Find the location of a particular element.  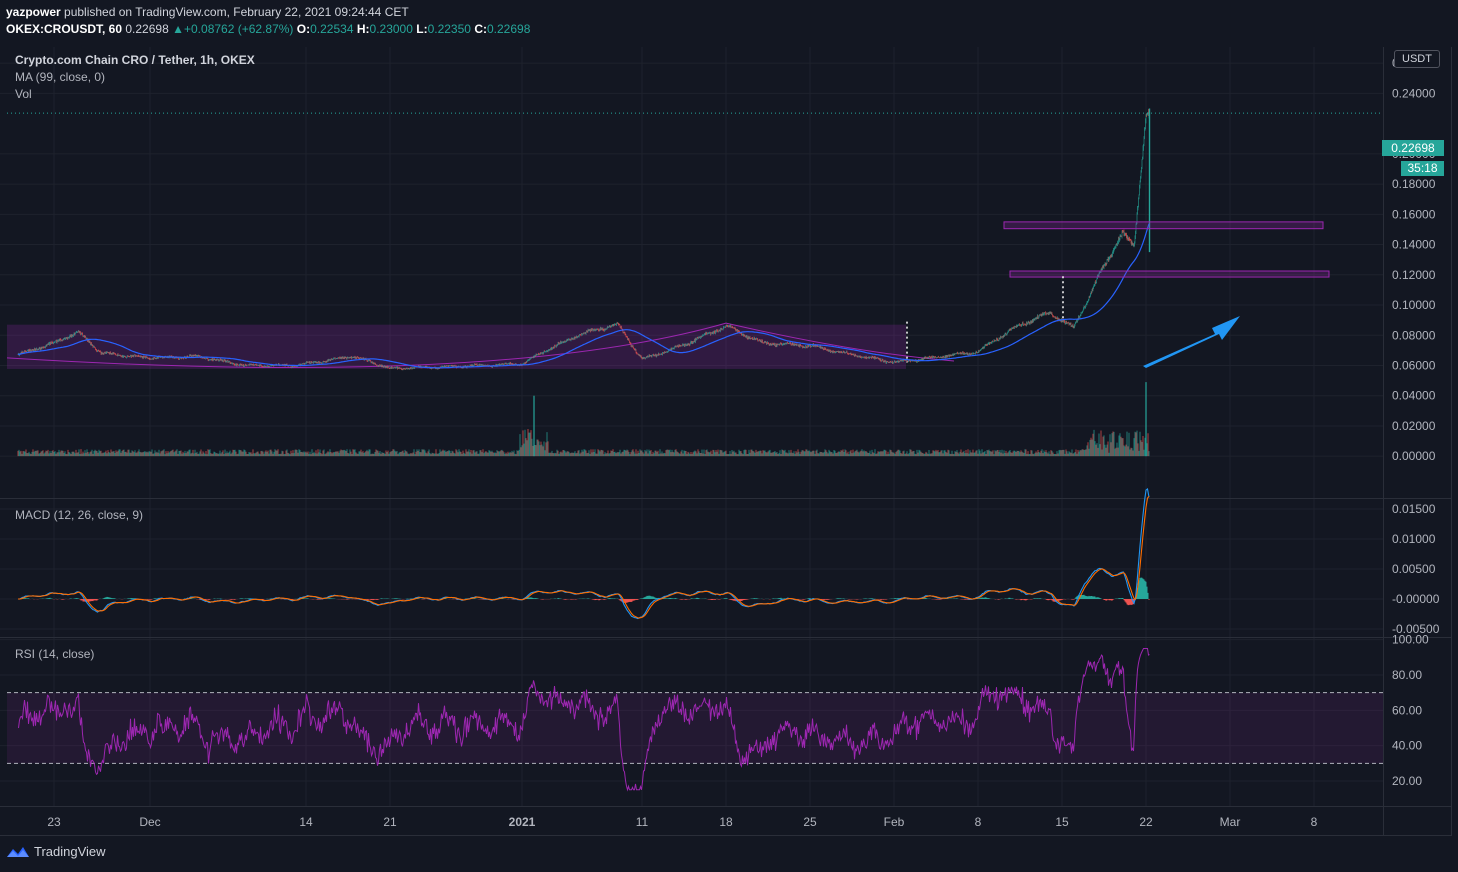

rsi-tick-label: 80.00 is located at coordinates (1407, 675).